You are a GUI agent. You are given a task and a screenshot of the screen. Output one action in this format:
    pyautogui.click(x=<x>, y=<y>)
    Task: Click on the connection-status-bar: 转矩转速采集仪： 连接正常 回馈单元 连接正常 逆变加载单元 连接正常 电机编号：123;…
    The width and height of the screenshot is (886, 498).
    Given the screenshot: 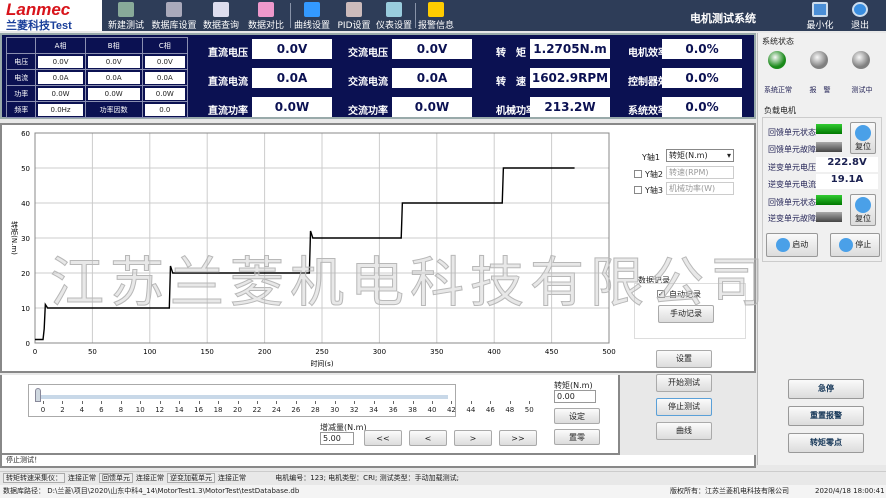 What is the action you would take?
    pyautogui.click(x=443, y=478)
    